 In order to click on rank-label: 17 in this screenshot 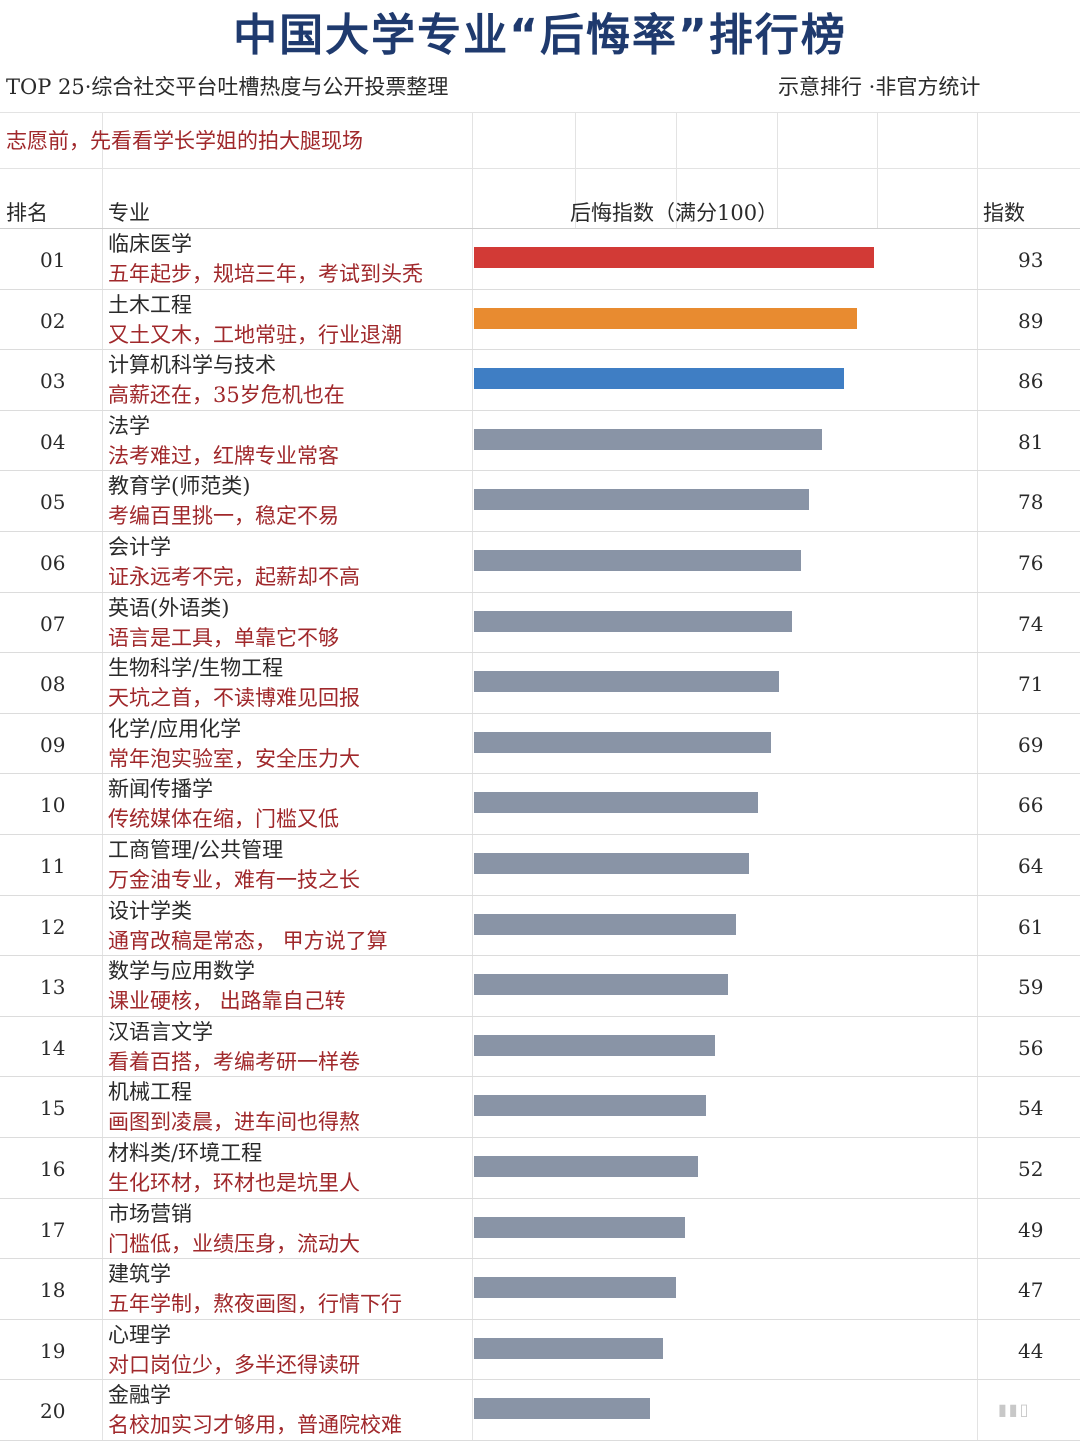, I will do `click(53, 1229)`.